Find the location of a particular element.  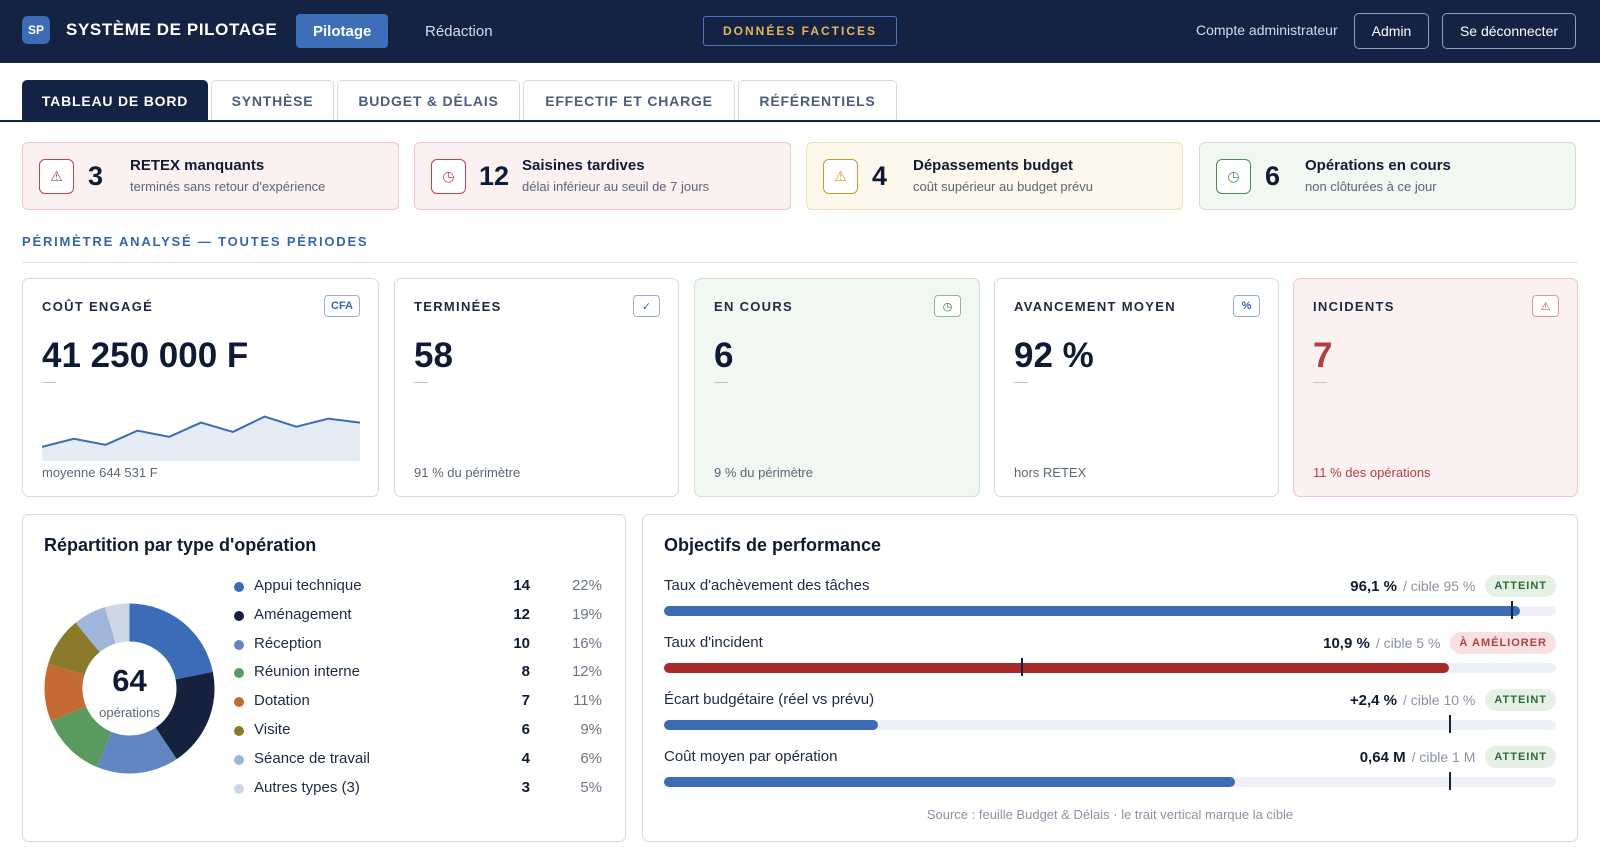

alert-subtitle: coût supérieur au budget prévu is located at coordinates (1003, 186).